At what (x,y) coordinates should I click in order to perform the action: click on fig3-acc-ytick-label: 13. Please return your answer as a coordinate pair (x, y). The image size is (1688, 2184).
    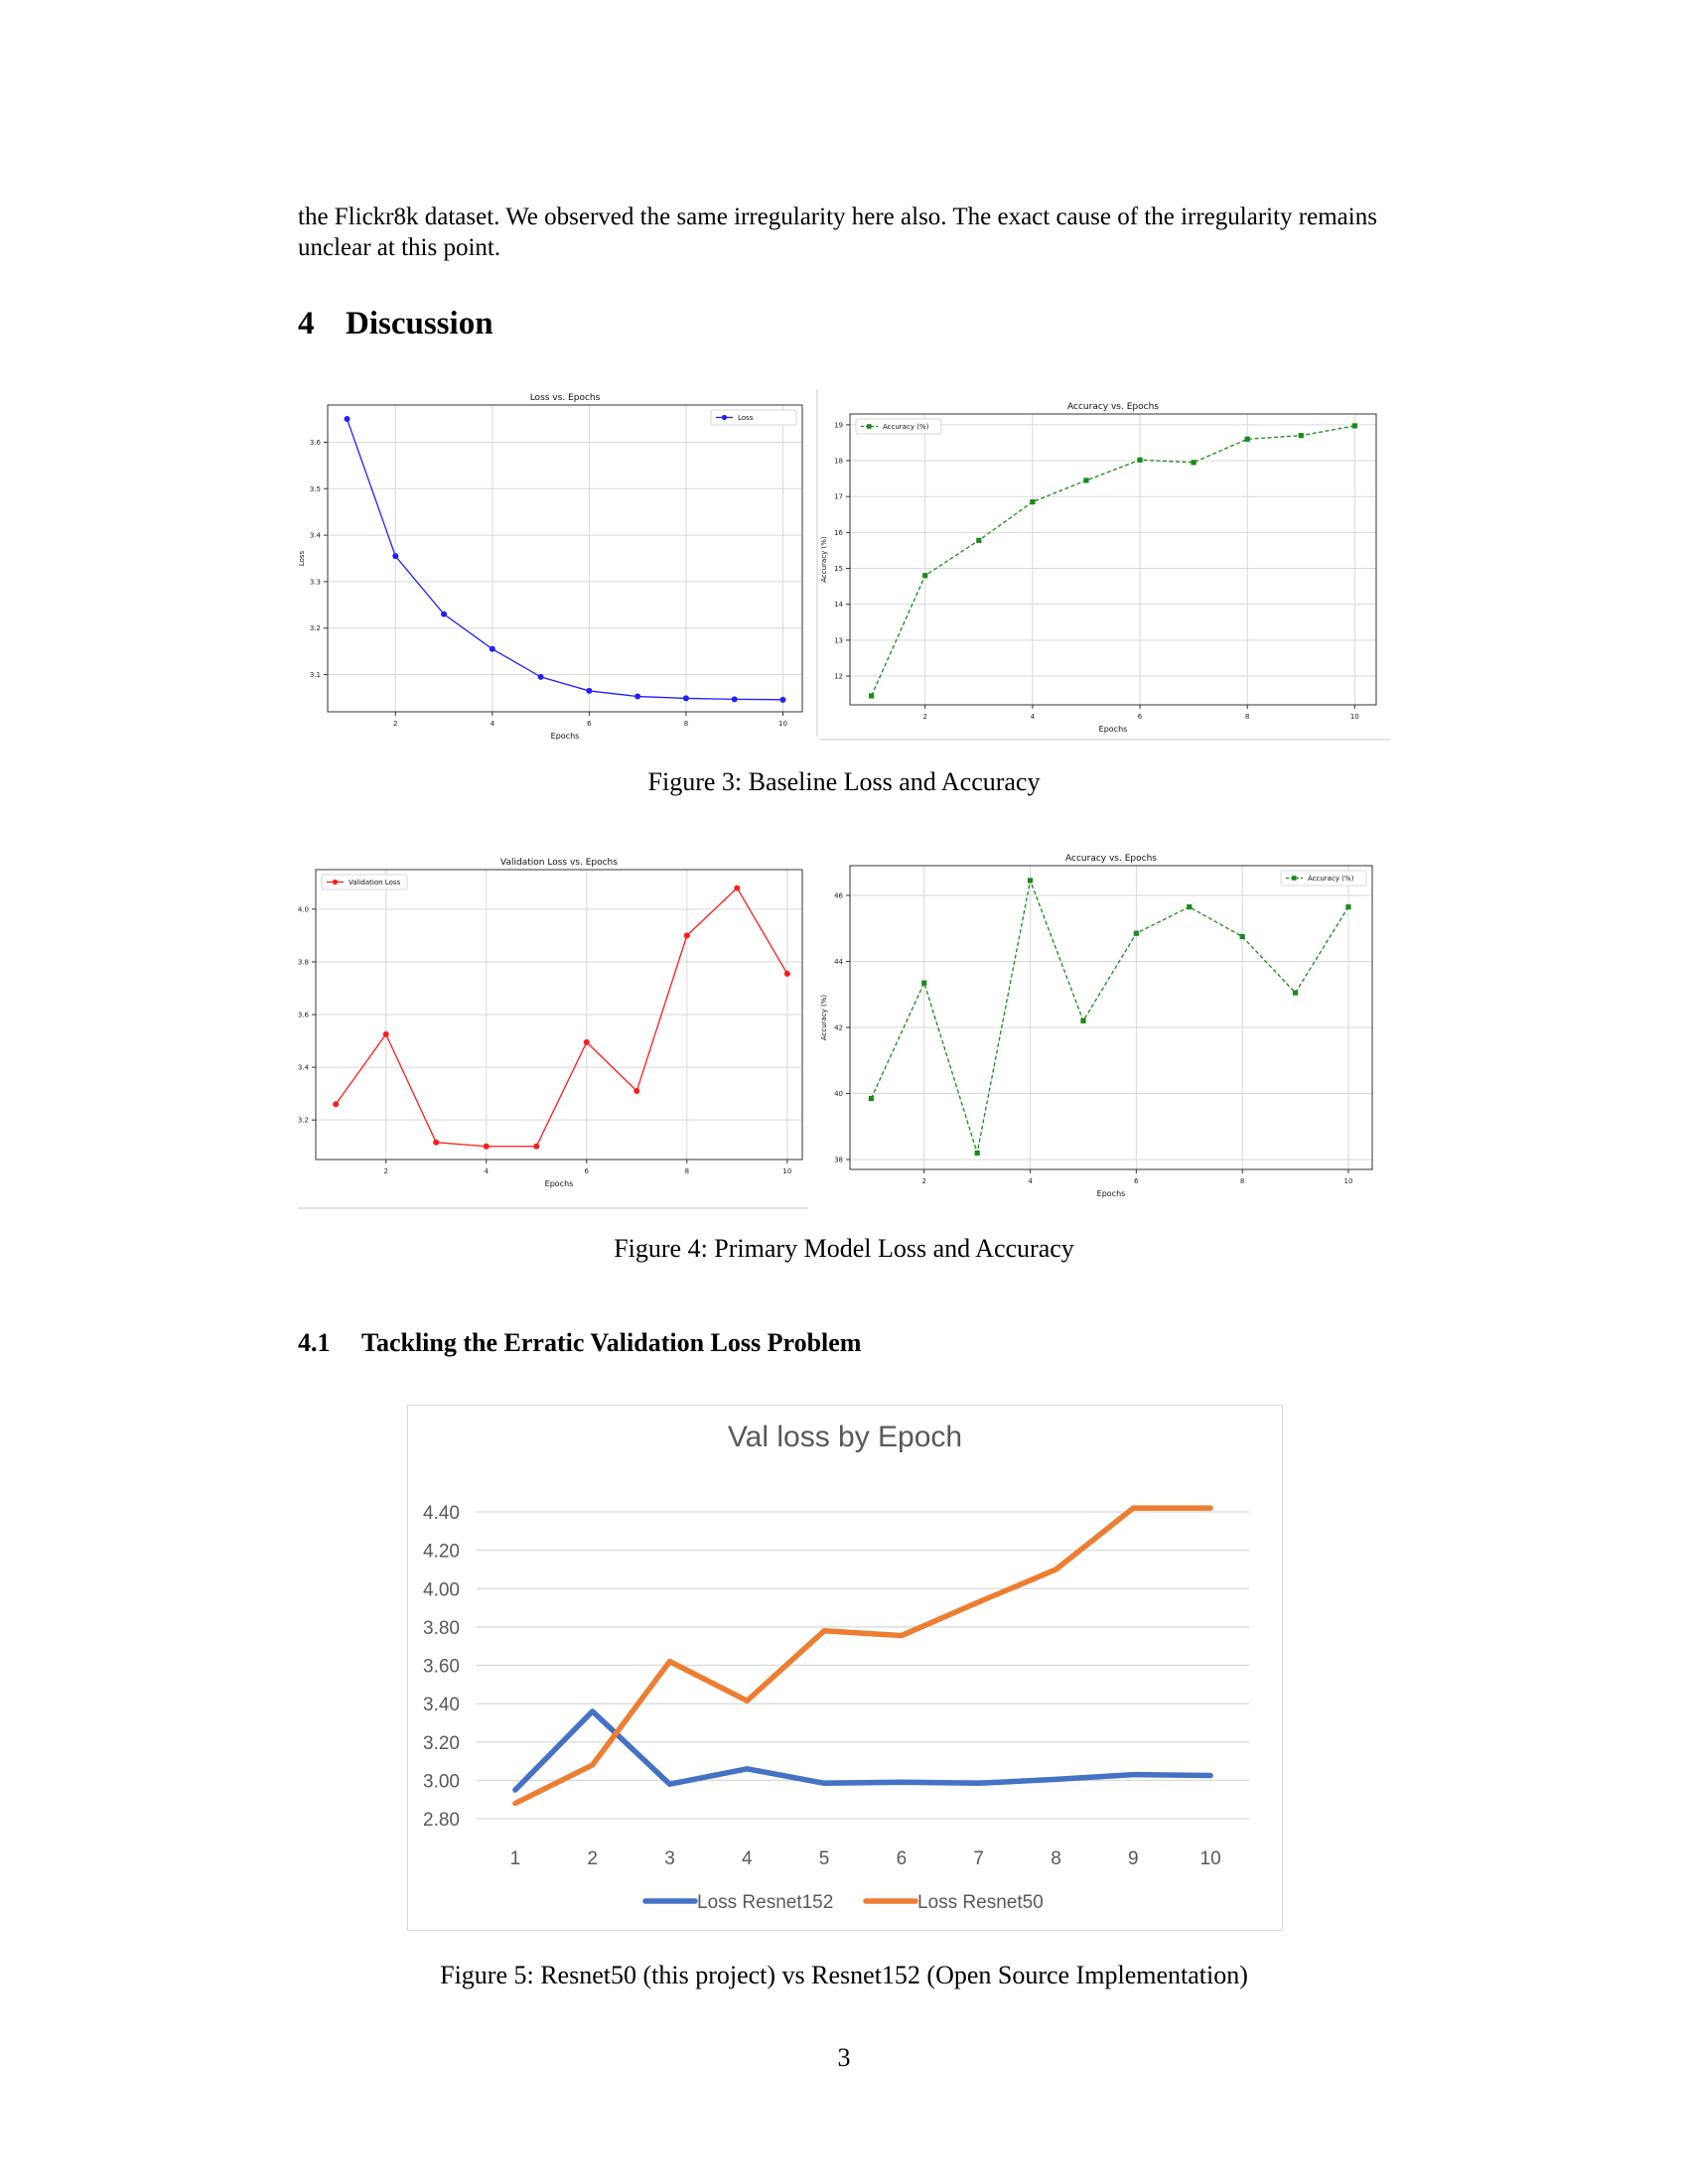
    Looking at the image, I should click on (838, 640).